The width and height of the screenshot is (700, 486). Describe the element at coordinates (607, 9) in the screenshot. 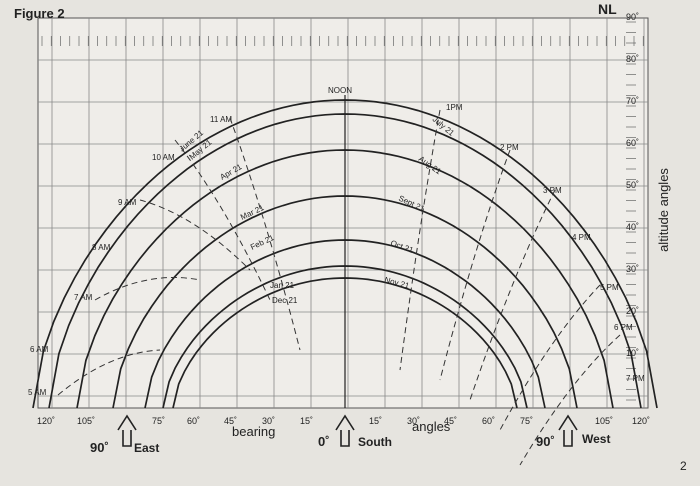

I see `corner-label: NL` at that location.